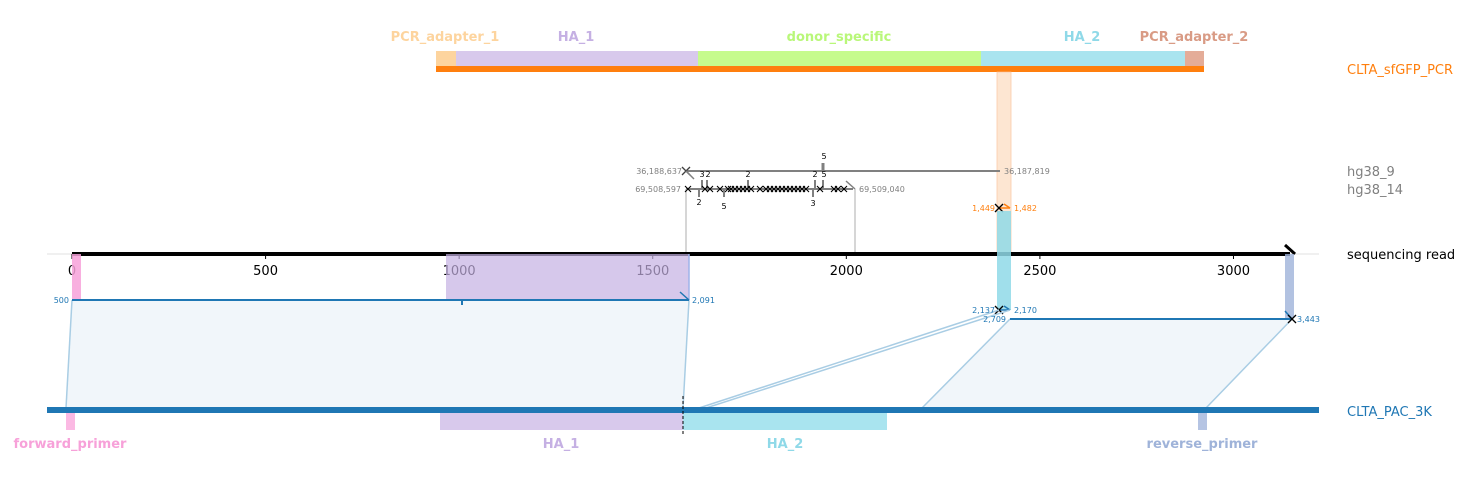 This screenshot has height=481, width=1473. Describe the element at coordinates (70, 421) in the screenshot. I see `feature-forward-primer-bottom` at that location.